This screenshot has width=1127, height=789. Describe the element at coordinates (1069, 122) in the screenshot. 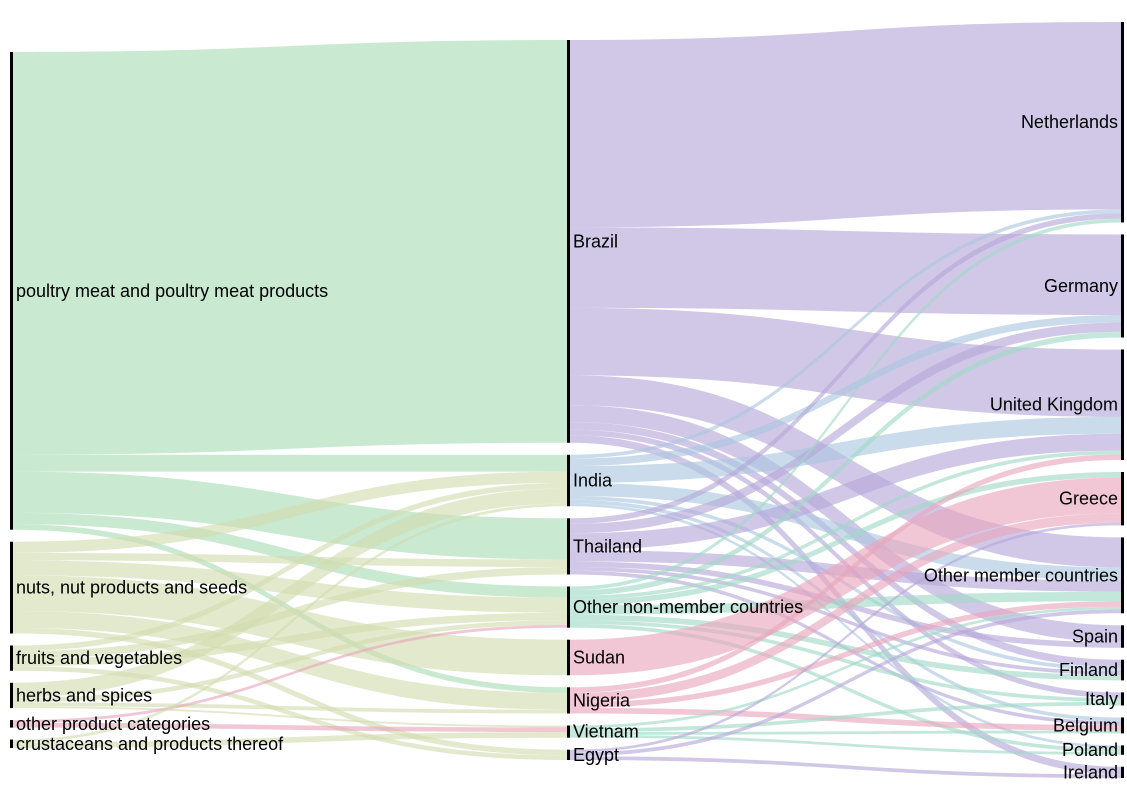

I see `node-label-nl: Netherlands` at that location.